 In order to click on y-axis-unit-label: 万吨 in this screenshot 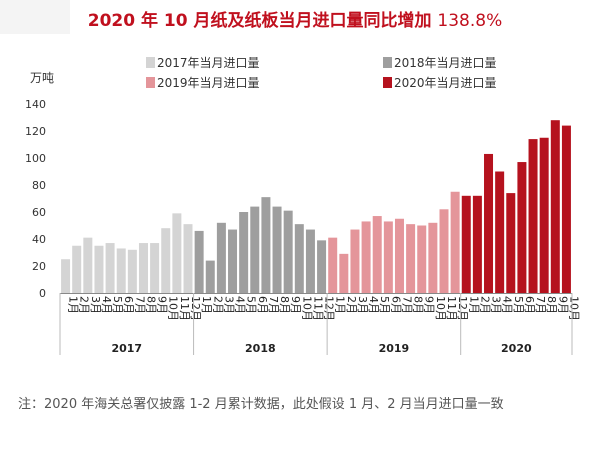, I will do `click(42, 78)`.